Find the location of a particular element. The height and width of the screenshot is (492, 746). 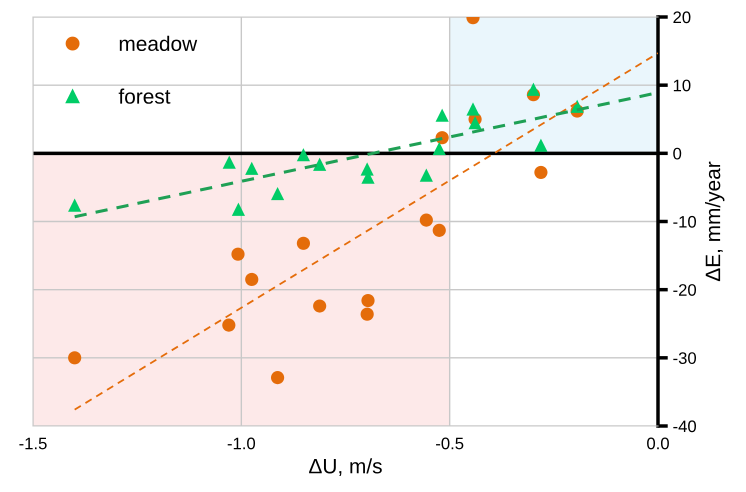

y-tick-label: 20 is located at coordinates (681, 17).